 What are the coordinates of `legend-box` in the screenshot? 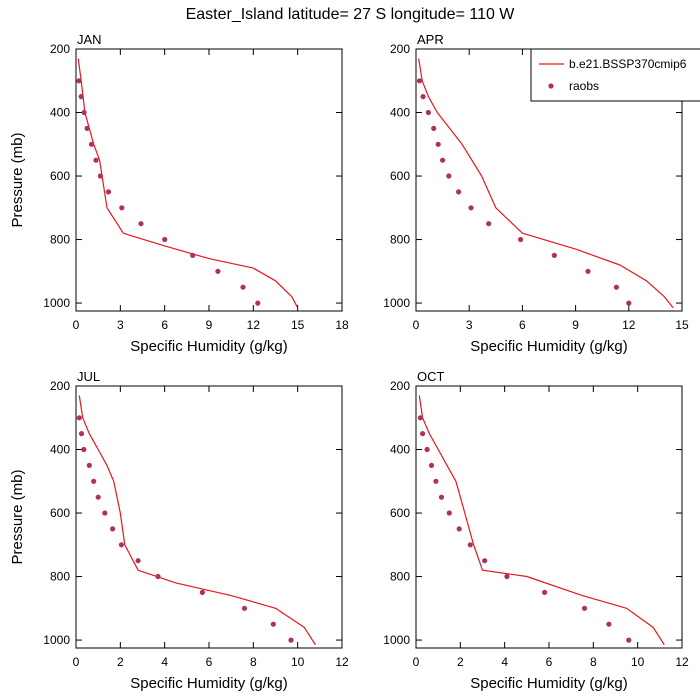 It's located at (615, 75).